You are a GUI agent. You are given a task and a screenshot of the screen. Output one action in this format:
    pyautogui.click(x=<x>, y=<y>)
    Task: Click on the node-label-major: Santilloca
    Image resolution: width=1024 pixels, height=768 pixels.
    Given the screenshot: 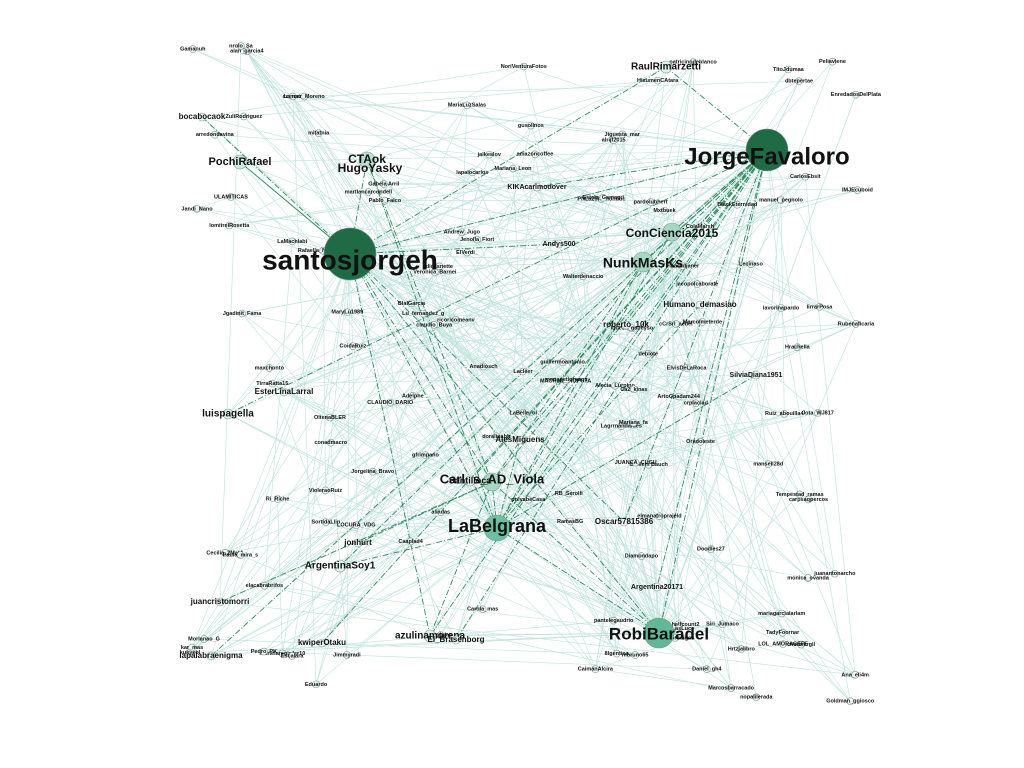 What is the action you would take?
    pyautogui.click(x=471, y=480)
    